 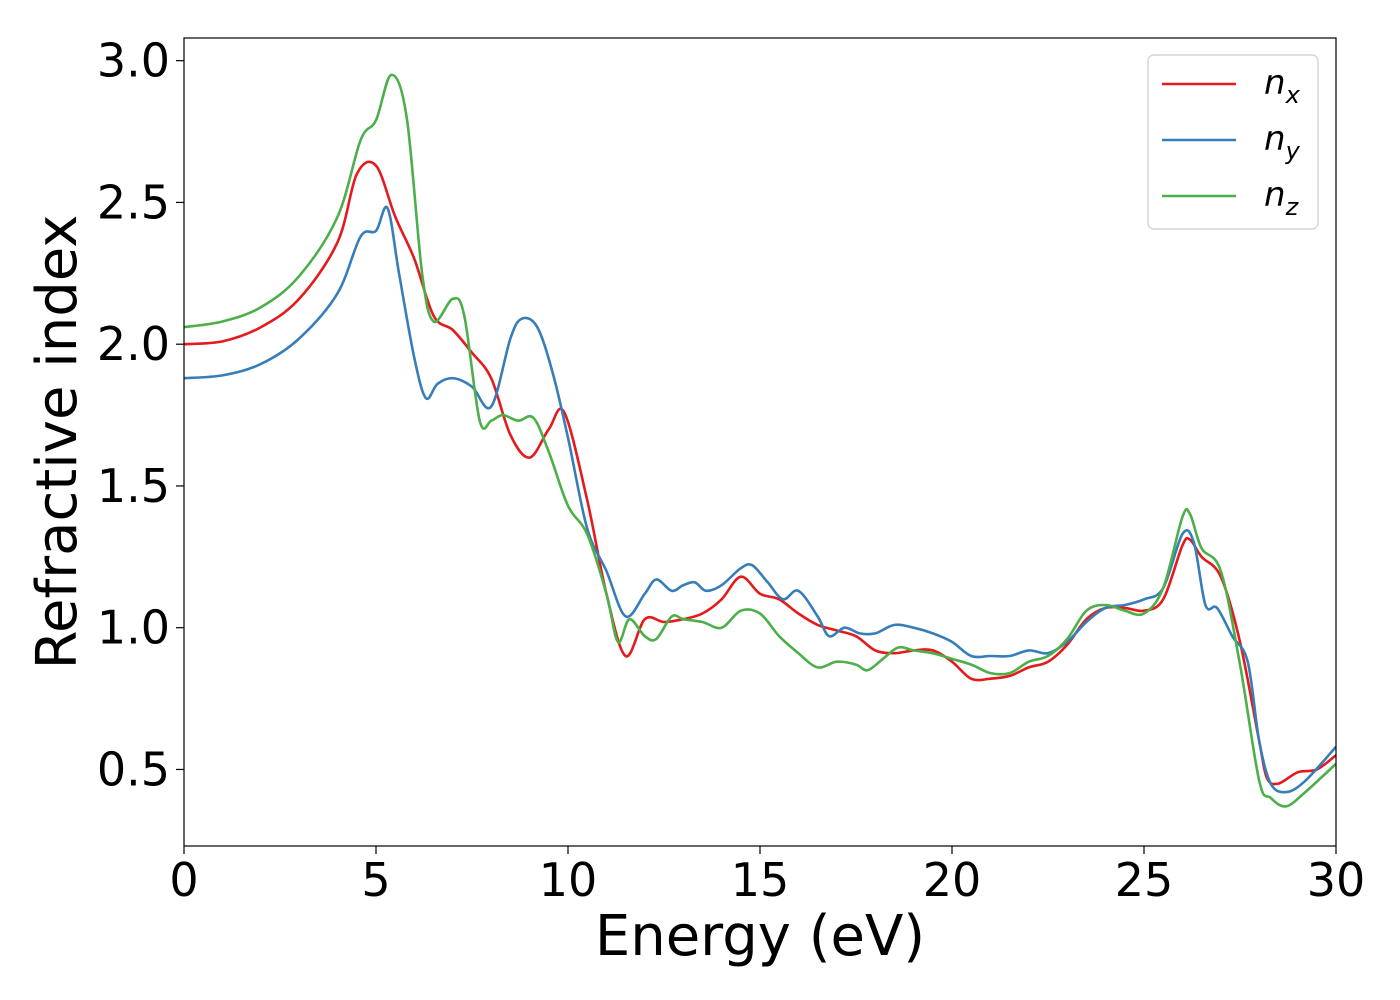 What do you see at coordinates (57, 442) in the screenshot?
I see `y-axis-title: Refractive index` at bounding box center [57, 442].